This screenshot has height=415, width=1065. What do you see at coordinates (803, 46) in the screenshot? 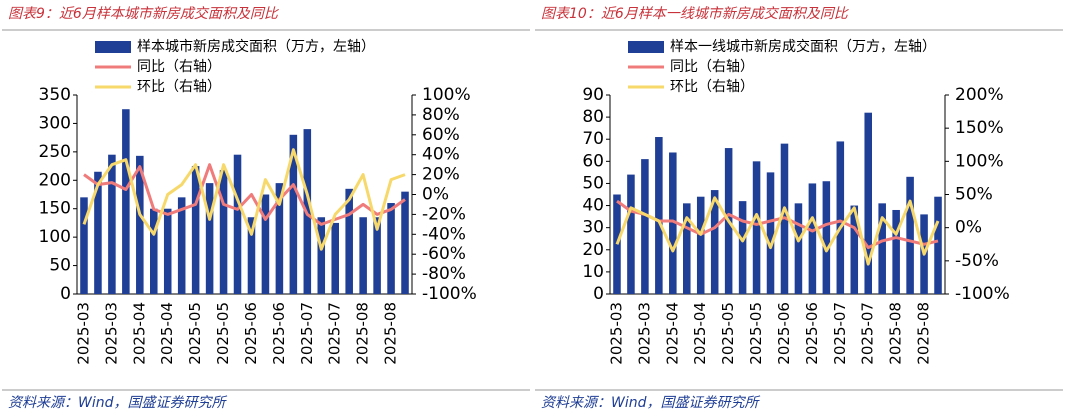
I see `legend-label: 样本一线城市新房成交面积（万方，左轴）` at bounding box center [803, 46].